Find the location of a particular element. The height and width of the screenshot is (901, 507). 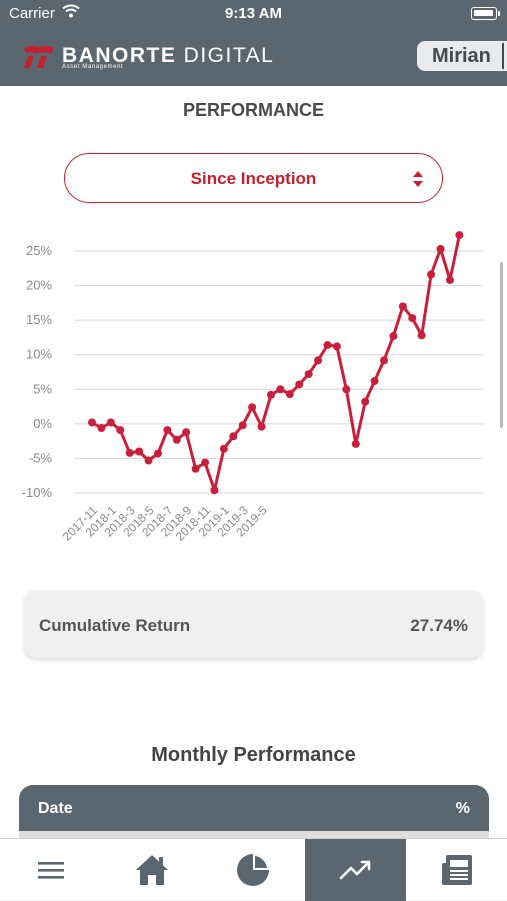

user-menu-divider is located at coordinates (503, 56).